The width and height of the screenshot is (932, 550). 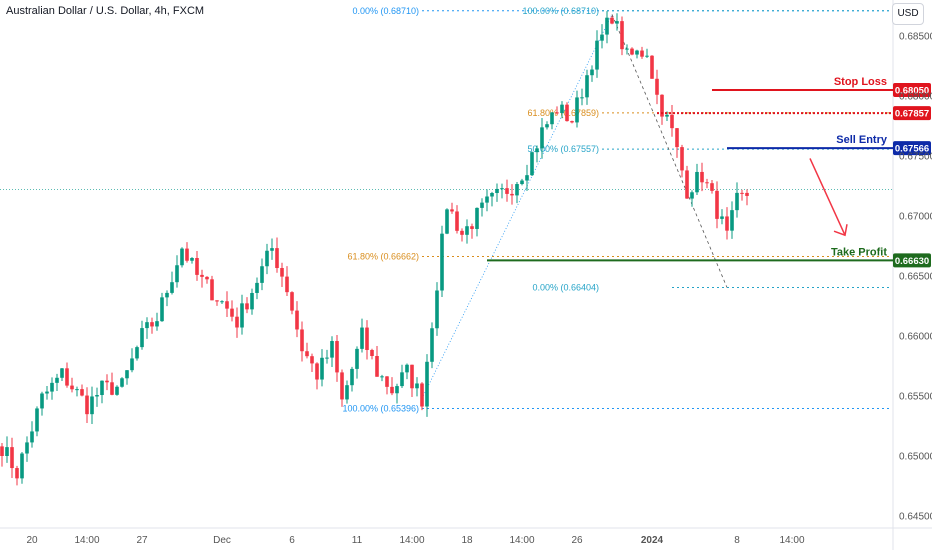 I want to click on time-tick-label: 26, so click(x=577, y=540).